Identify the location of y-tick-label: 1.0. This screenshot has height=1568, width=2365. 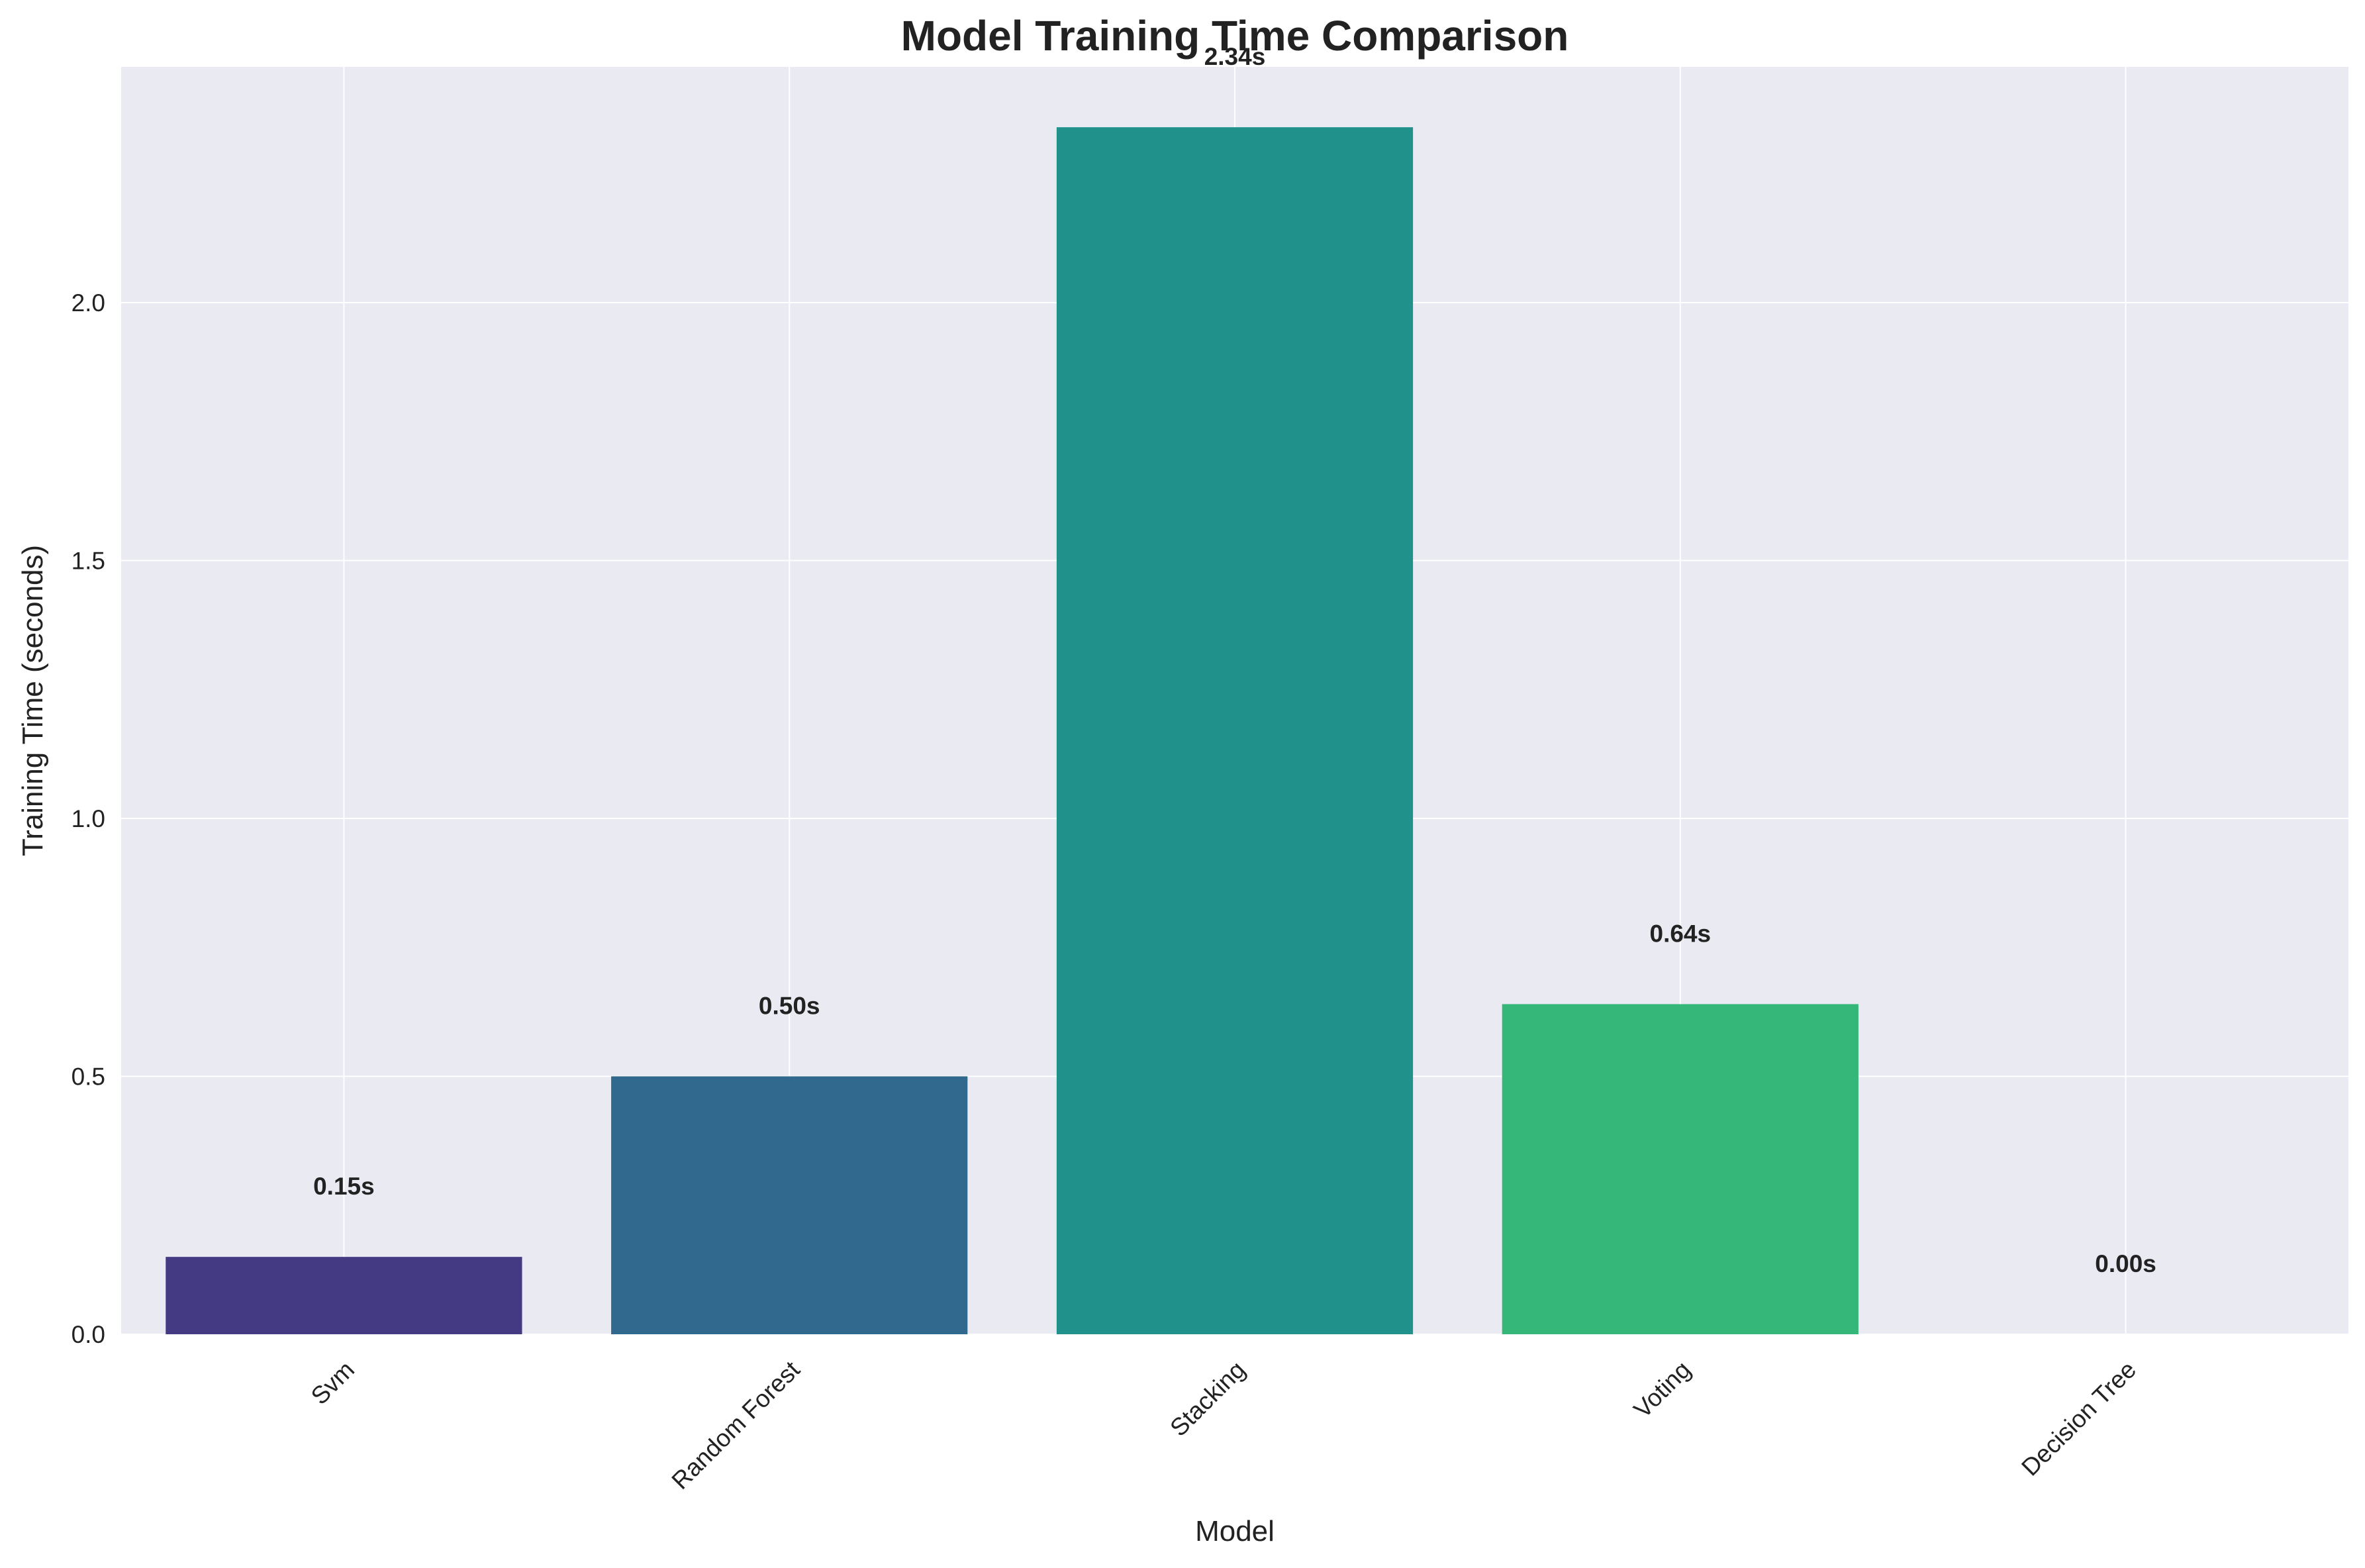
(88, 818).